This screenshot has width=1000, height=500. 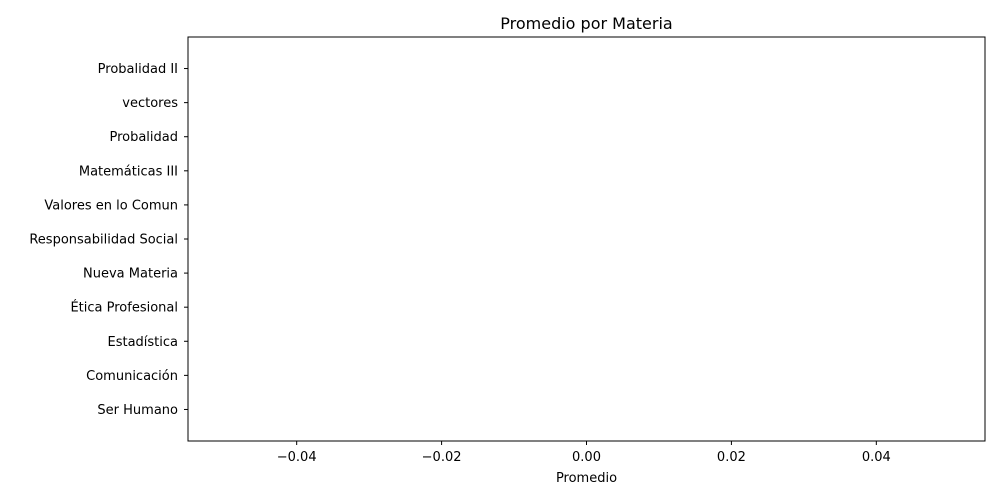 What do you see at coordinates (143, 137) in the screenshot?
I see `y-tick-label: Probalidad` at bounding box center [143, 137].